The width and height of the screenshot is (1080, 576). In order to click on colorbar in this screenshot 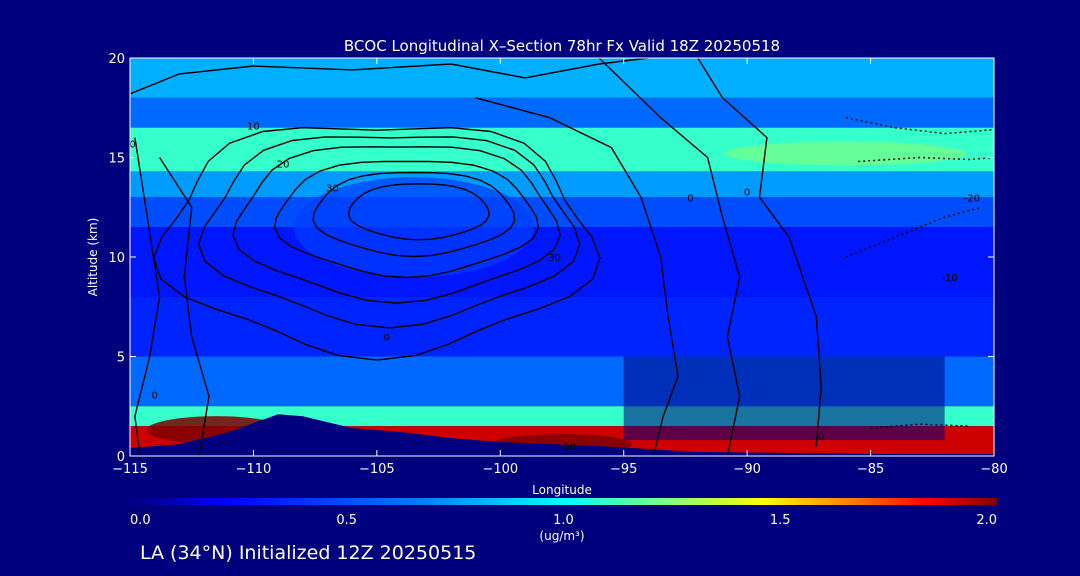, I will do `click(563, 501)`.